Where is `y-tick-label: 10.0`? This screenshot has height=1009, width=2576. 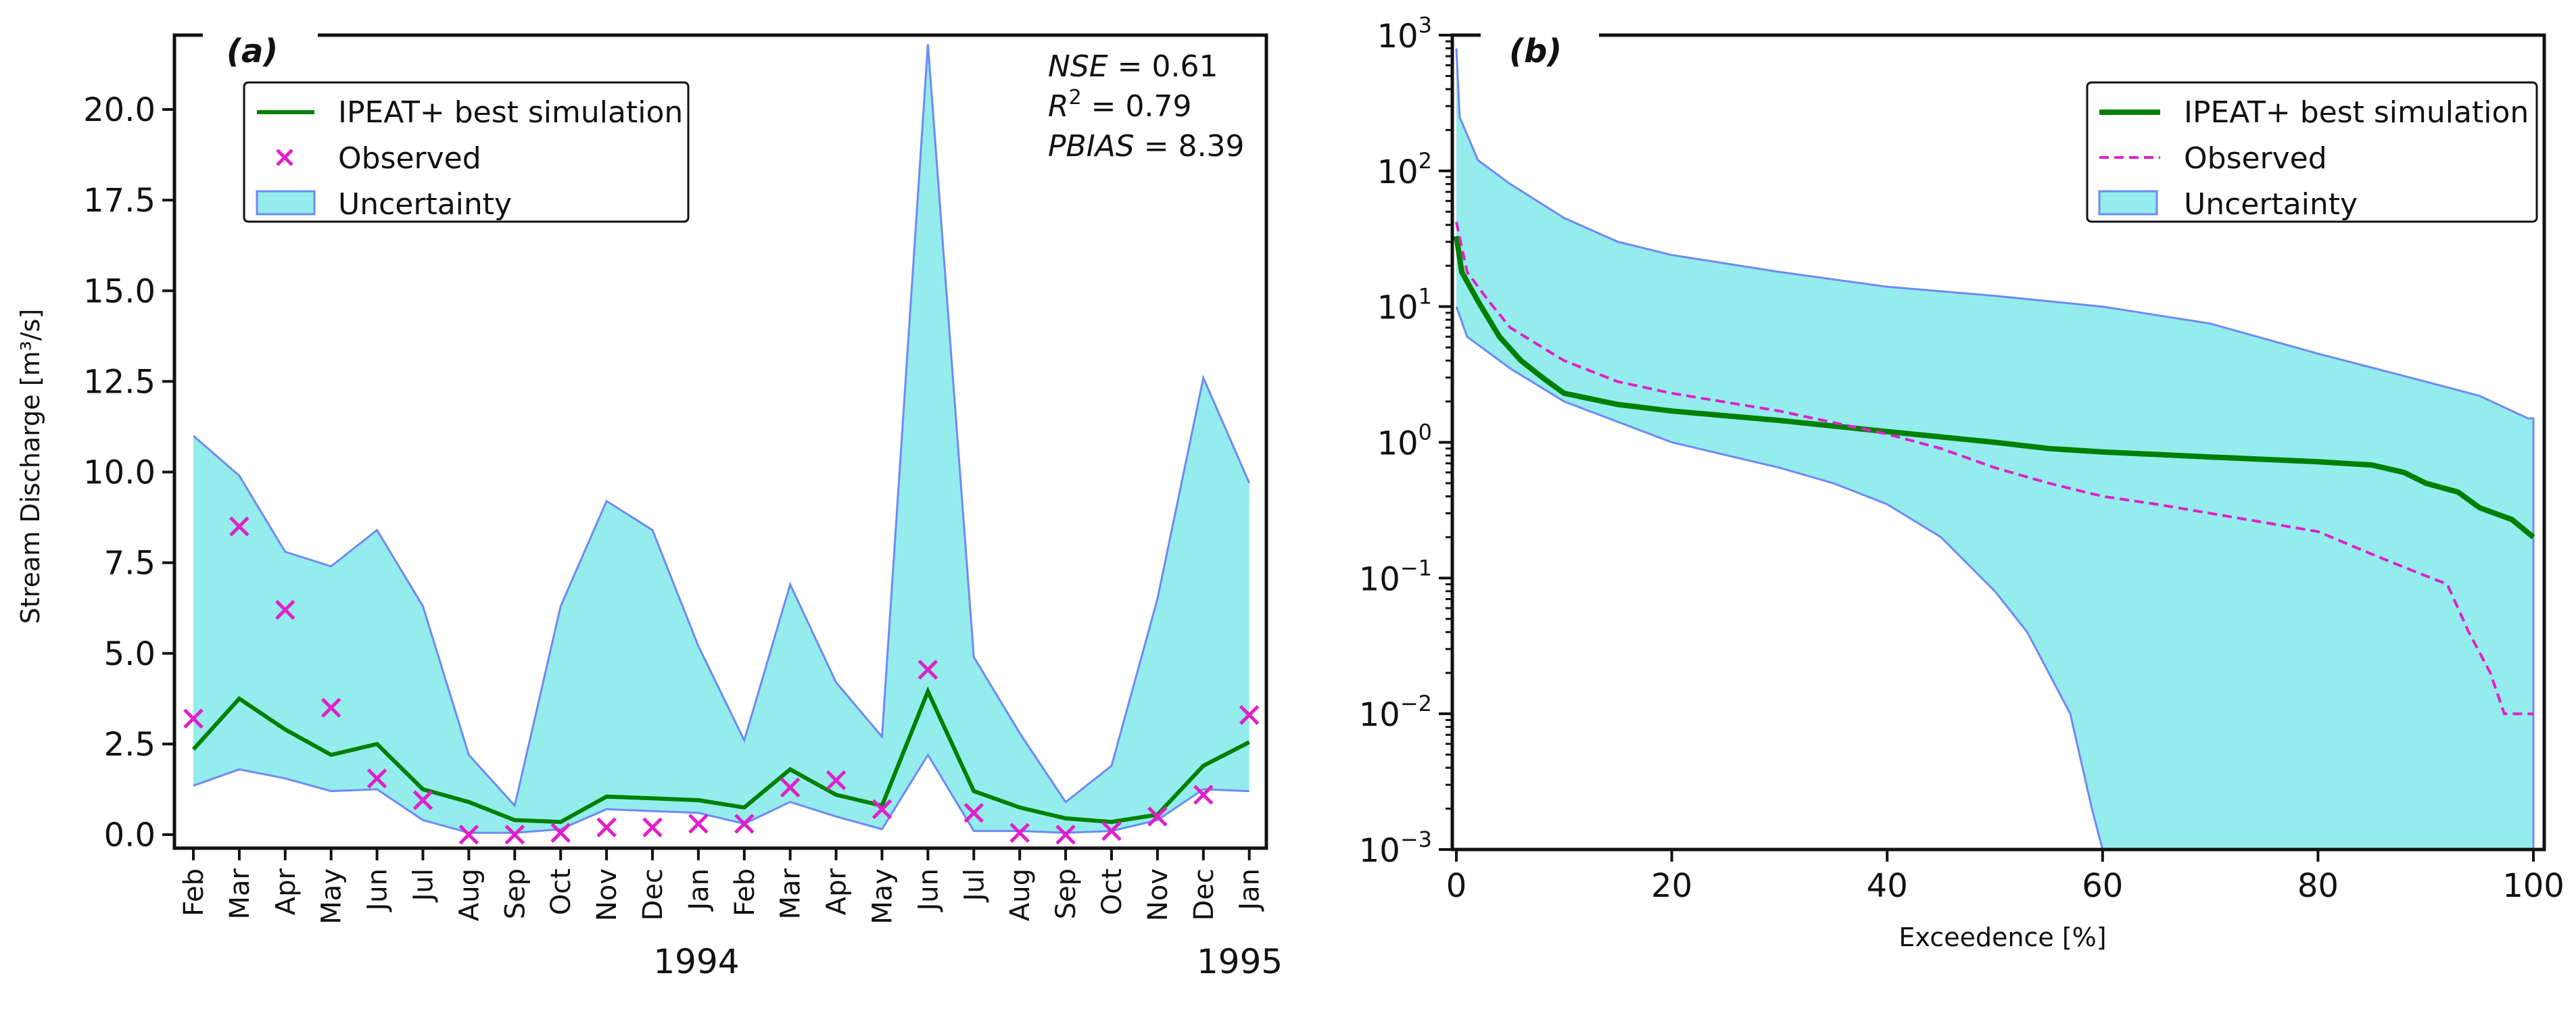 y-tick-label: 10.0 is located at coordinates (119, 473).